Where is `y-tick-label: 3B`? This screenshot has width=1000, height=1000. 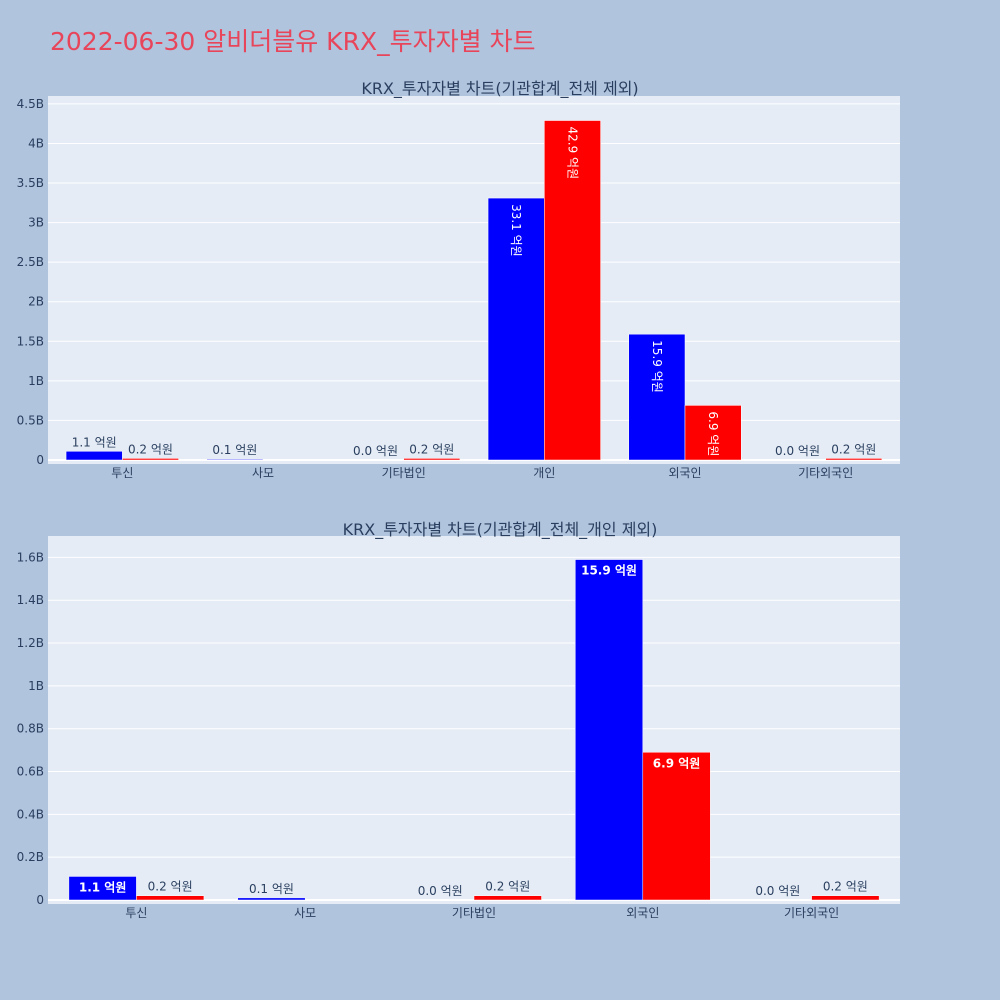
y-tick-label: 3B is located at coordinates (36, 223).